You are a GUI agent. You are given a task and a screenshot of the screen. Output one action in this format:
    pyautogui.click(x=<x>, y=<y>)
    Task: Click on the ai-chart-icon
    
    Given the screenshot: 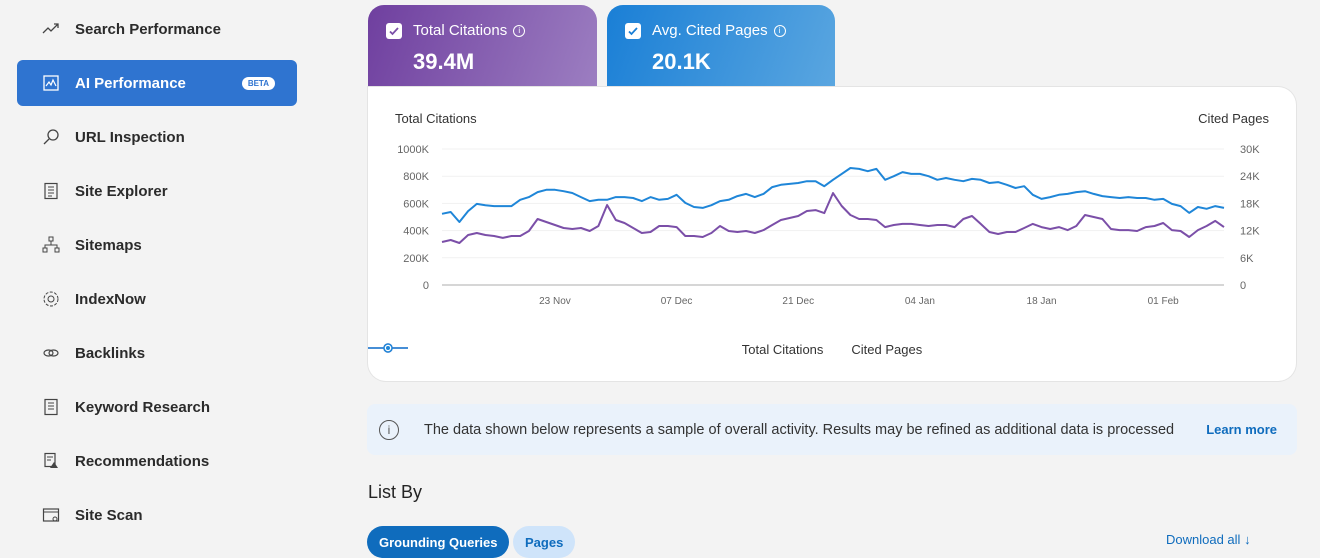 What is the action you would take?
    pyautogui.click(x=51, y=83)
    